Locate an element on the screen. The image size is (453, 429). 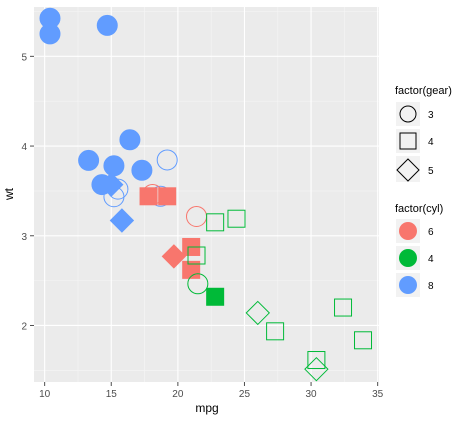
y-axis-label: wt is located at coordinates (9, 194).